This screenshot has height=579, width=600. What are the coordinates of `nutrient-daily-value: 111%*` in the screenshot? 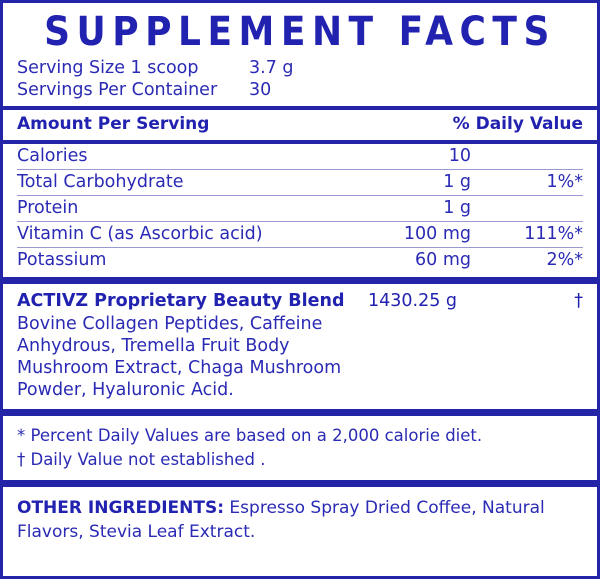 It's located at (553, 234).